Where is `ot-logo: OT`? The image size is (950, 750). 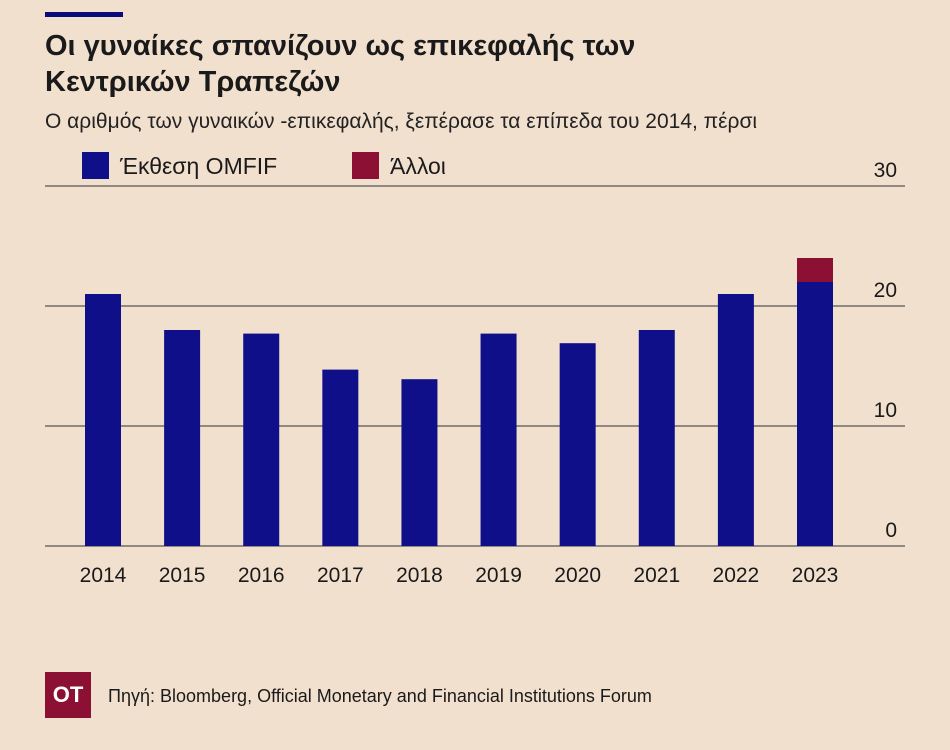
ot-logo: OT is located at coordinates (68, 695).